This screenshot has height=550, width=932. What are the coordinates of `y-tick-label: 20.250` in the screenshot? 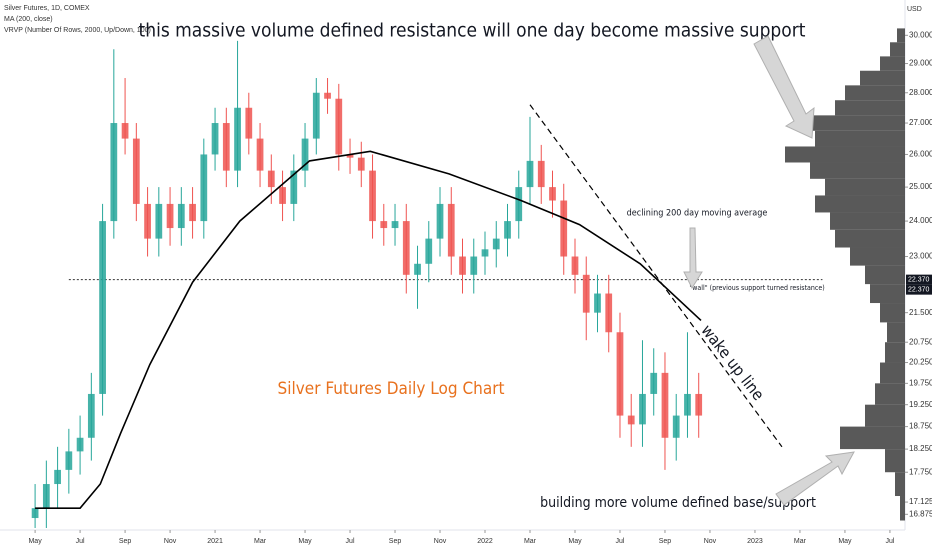 It's located at (920, 362).